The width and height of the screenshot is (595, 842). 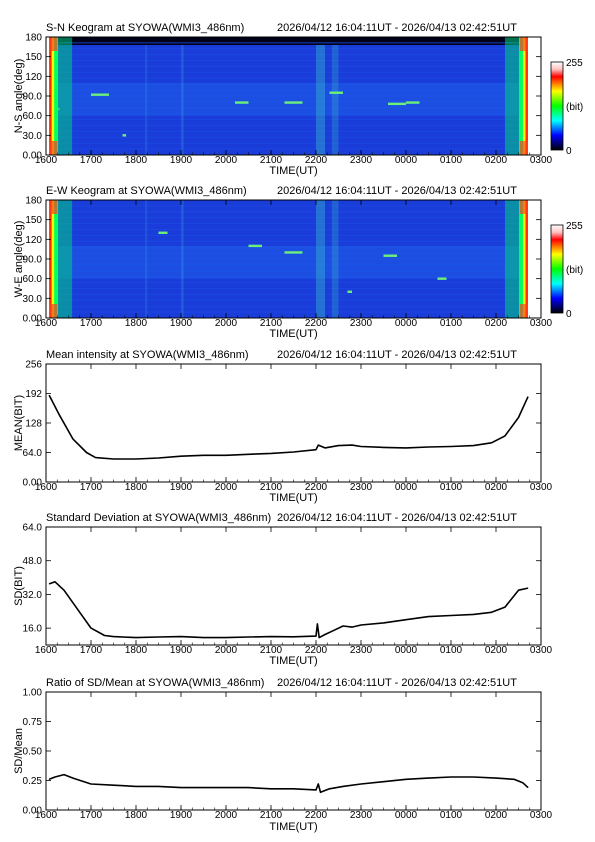 What do you see at coordinates (335, 259) in the screenshot?
I see `ew-keogram-heatmap-column` at bounding box center [335, 259].